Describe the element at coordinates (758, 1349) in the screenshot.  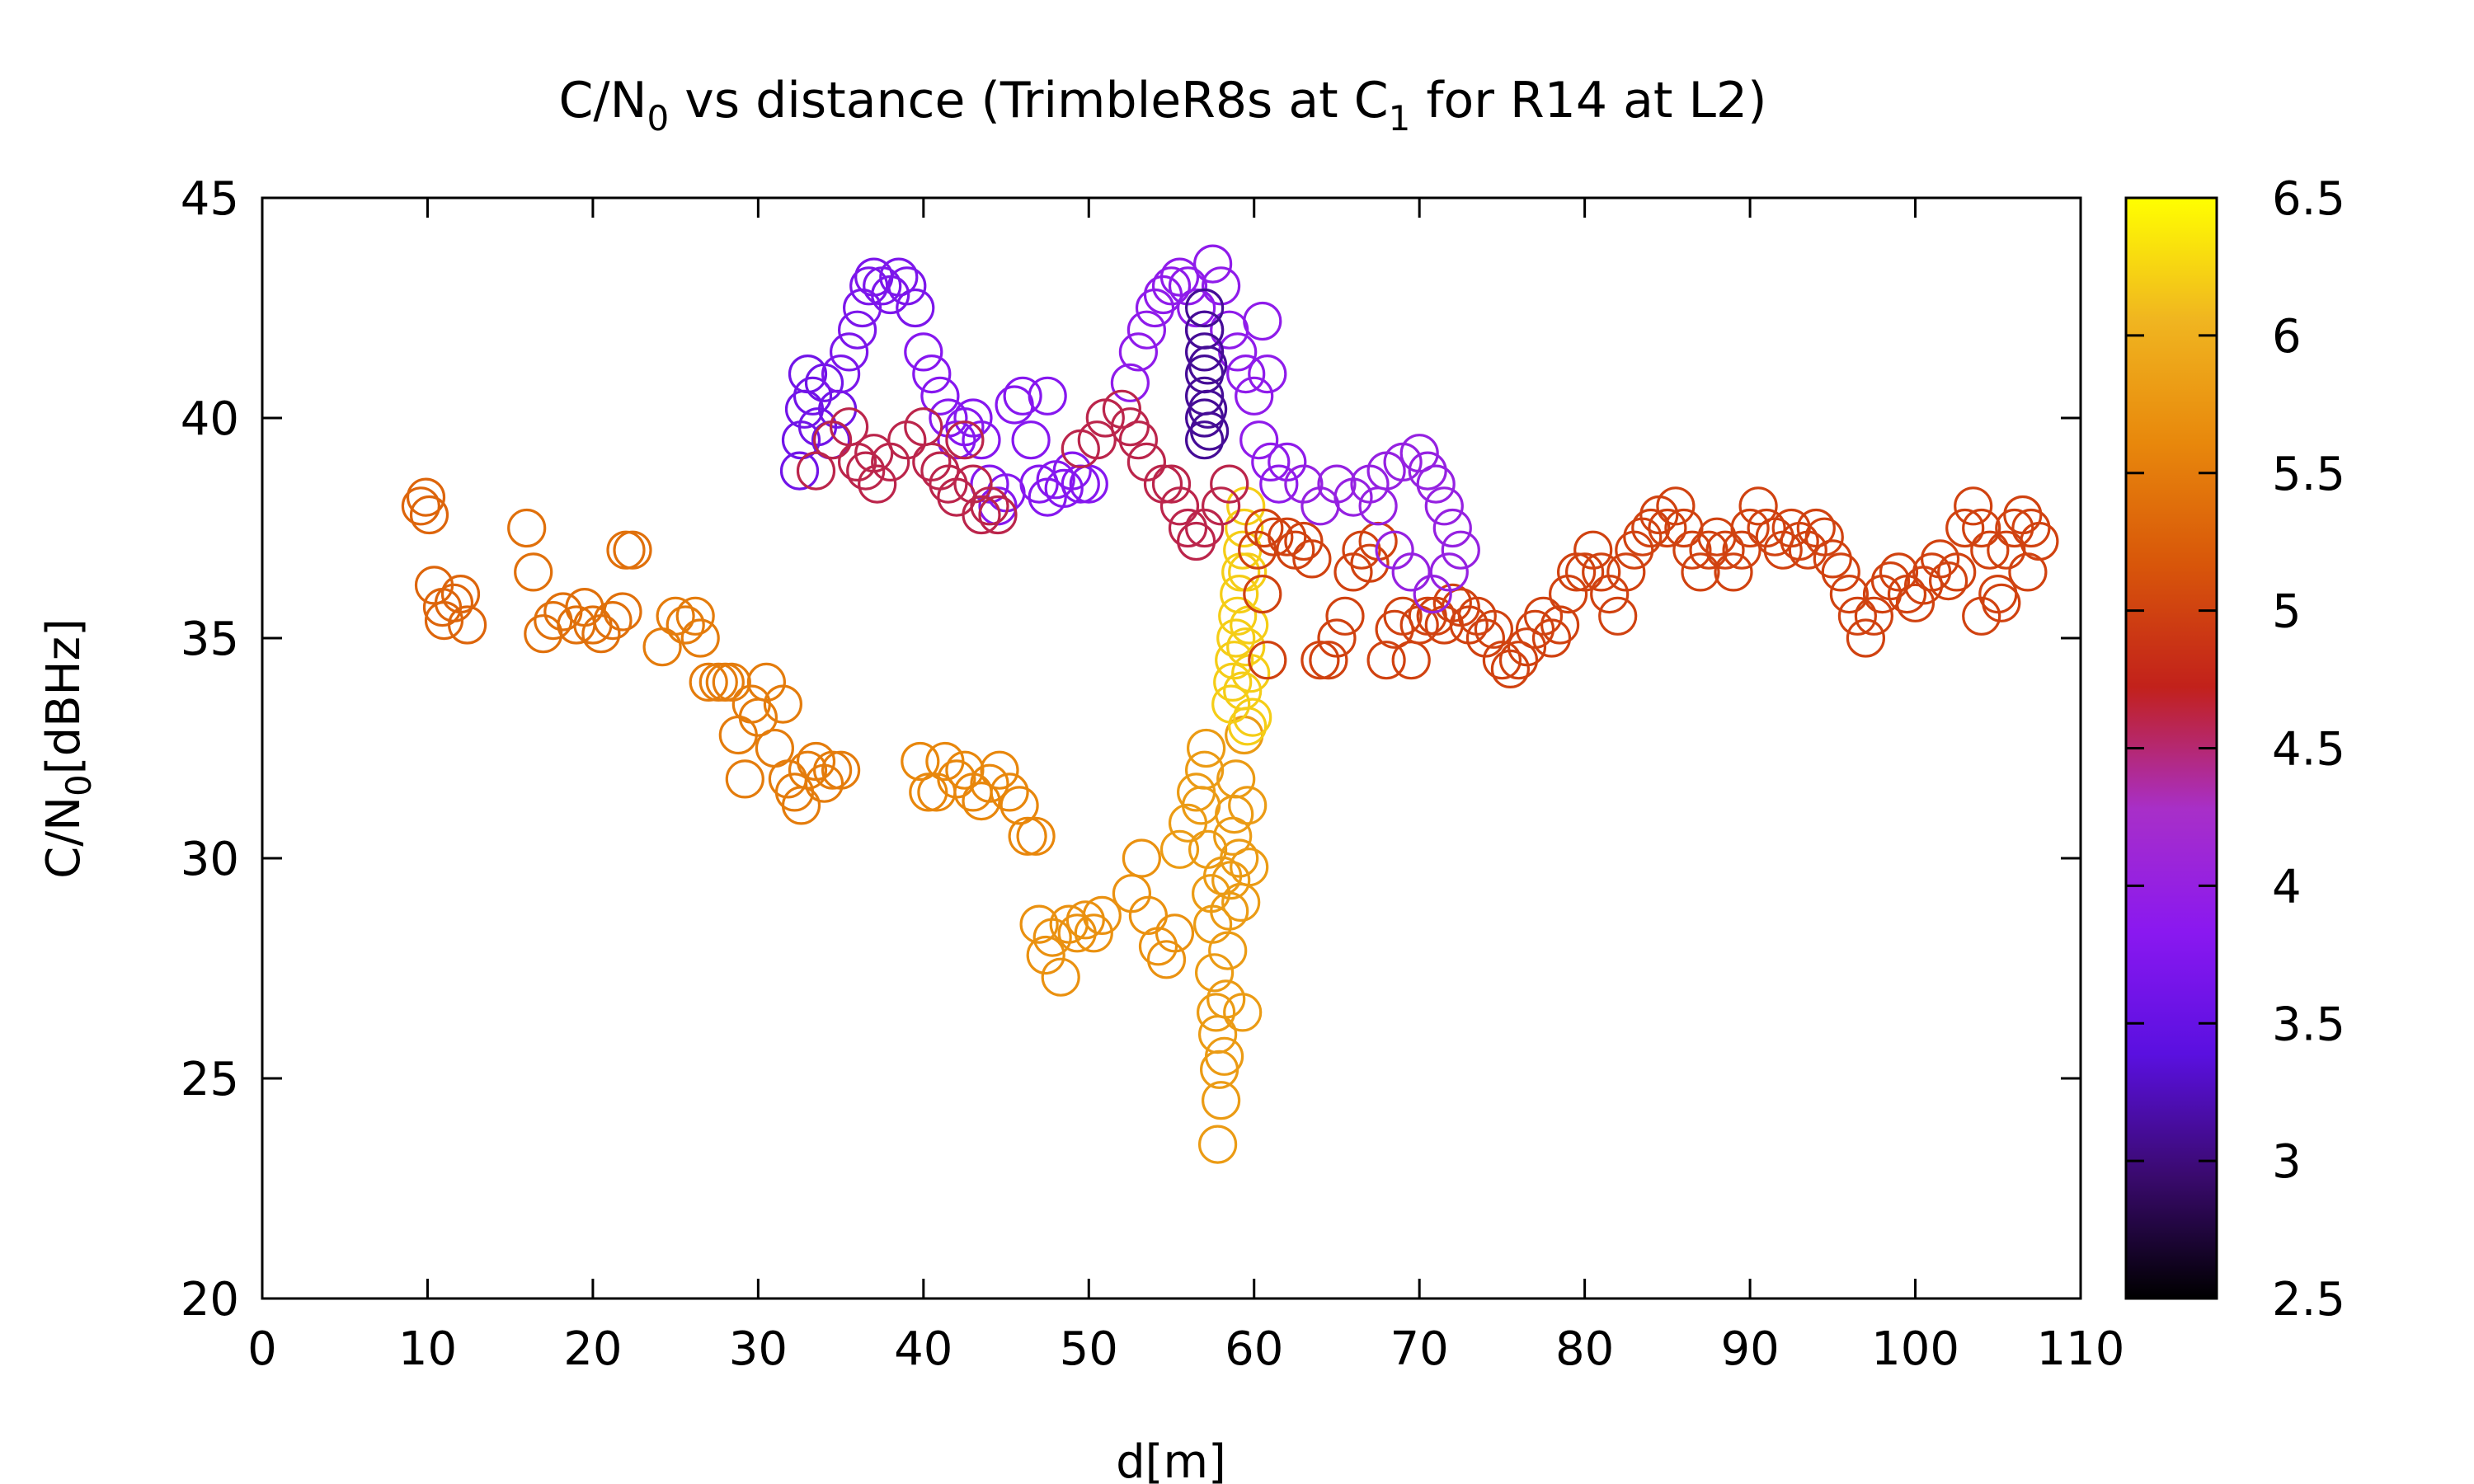
I see `x-tick-label: 30` at that location.